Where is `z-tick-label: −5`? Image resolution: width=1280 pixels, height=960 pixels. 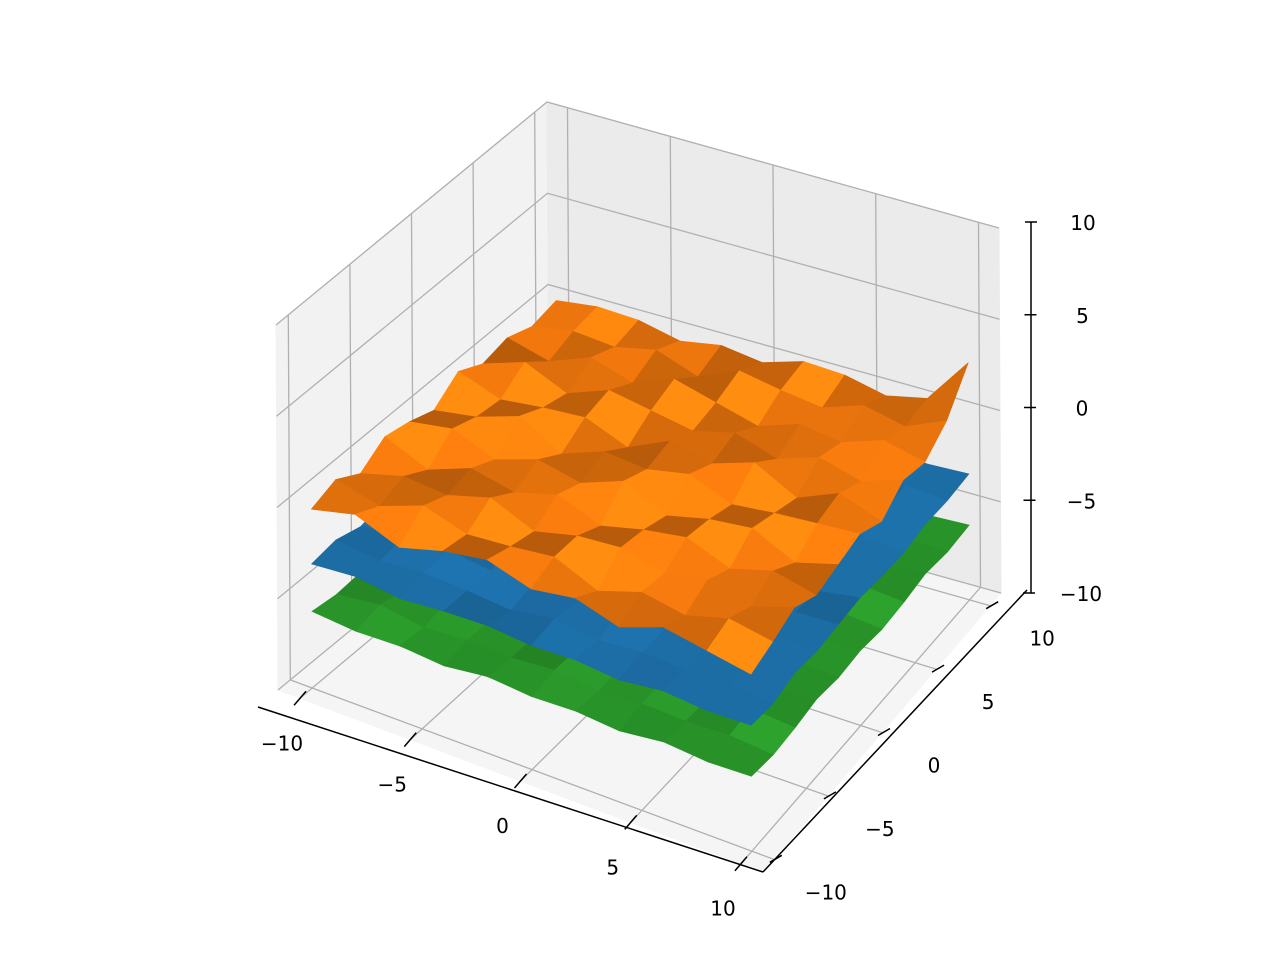 z-tick-label: −5 is located at coordinates (1081, 501).